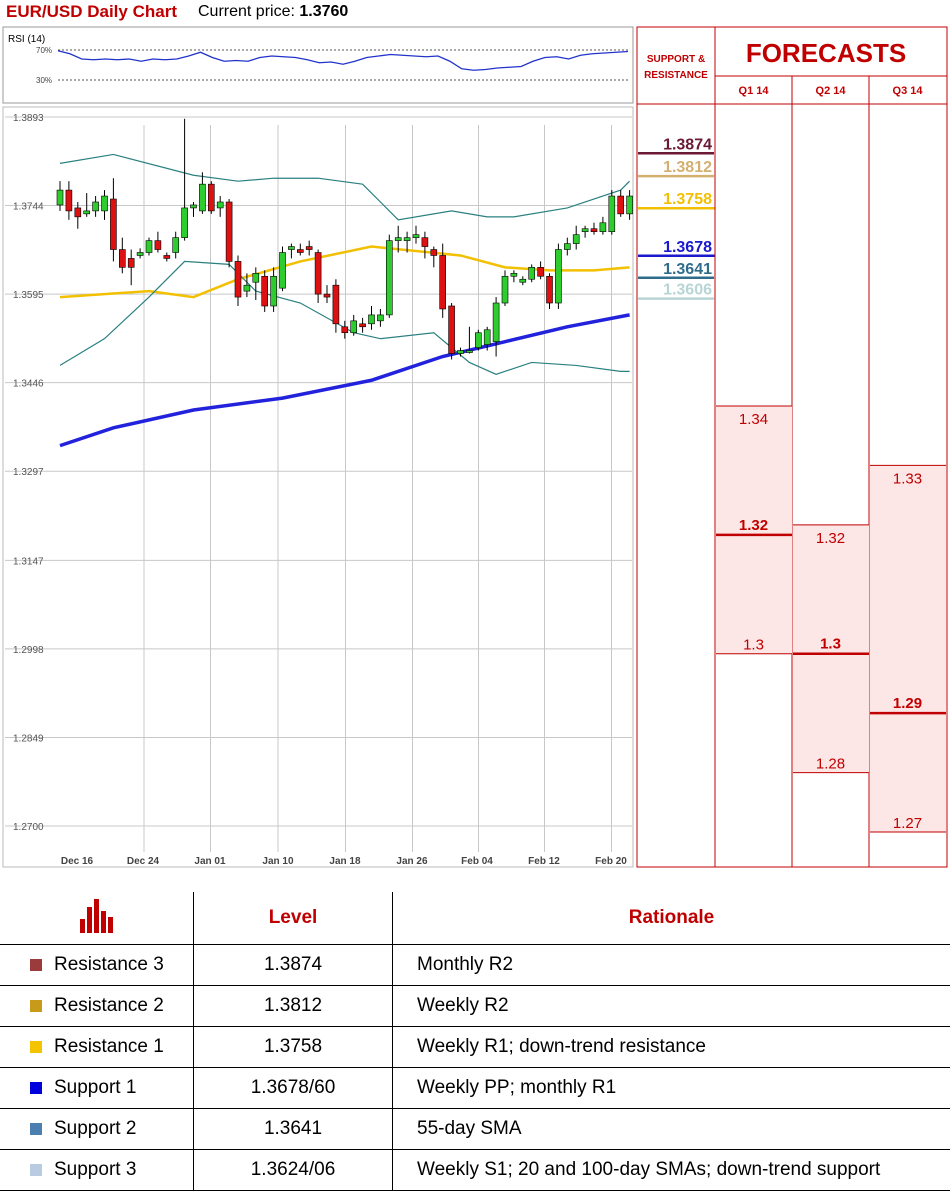 This screenshot has height=1192, width=950. Describe the element at coordinates (907, 478) in the screenshot. I see `forecast-high-value: 1.33` at that location.